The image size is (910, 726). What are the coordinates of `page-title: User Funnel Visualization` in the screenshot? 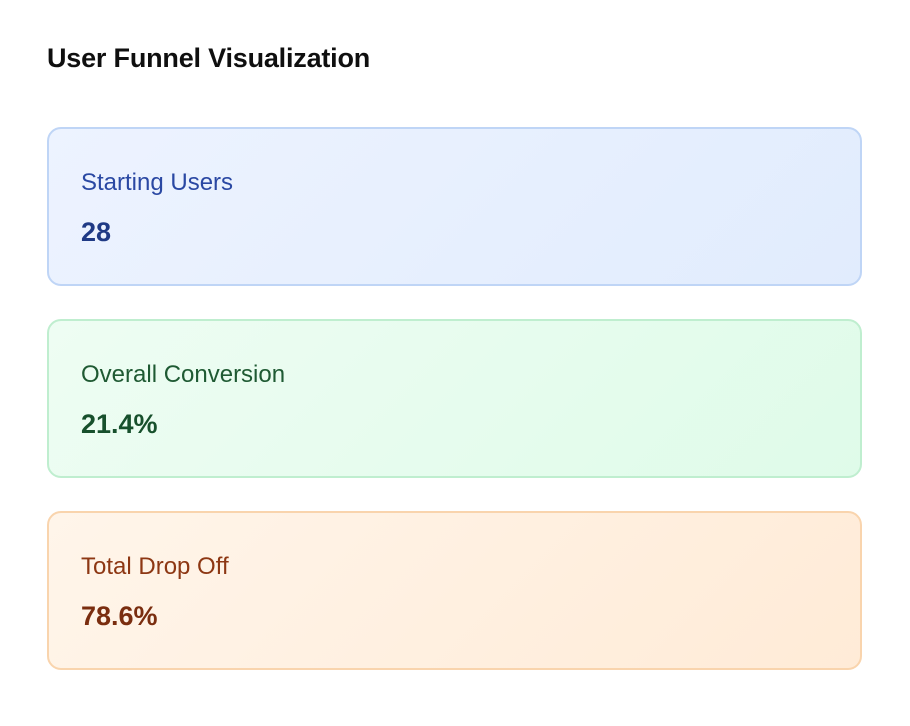 It's located at (209, 58).